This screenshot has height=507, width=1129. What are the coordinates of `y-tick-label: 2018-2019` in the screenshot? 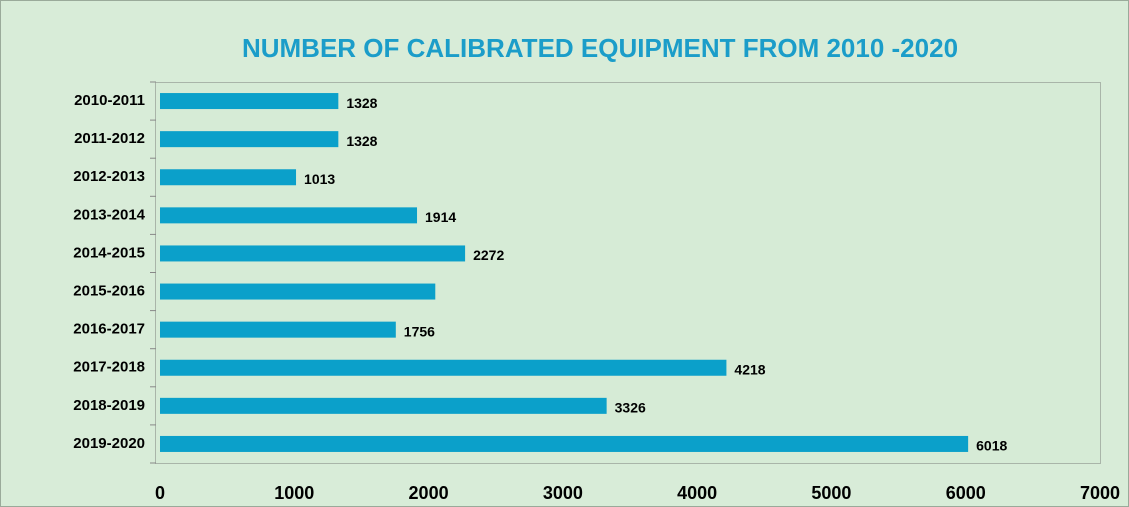 It's located at (109, 405).